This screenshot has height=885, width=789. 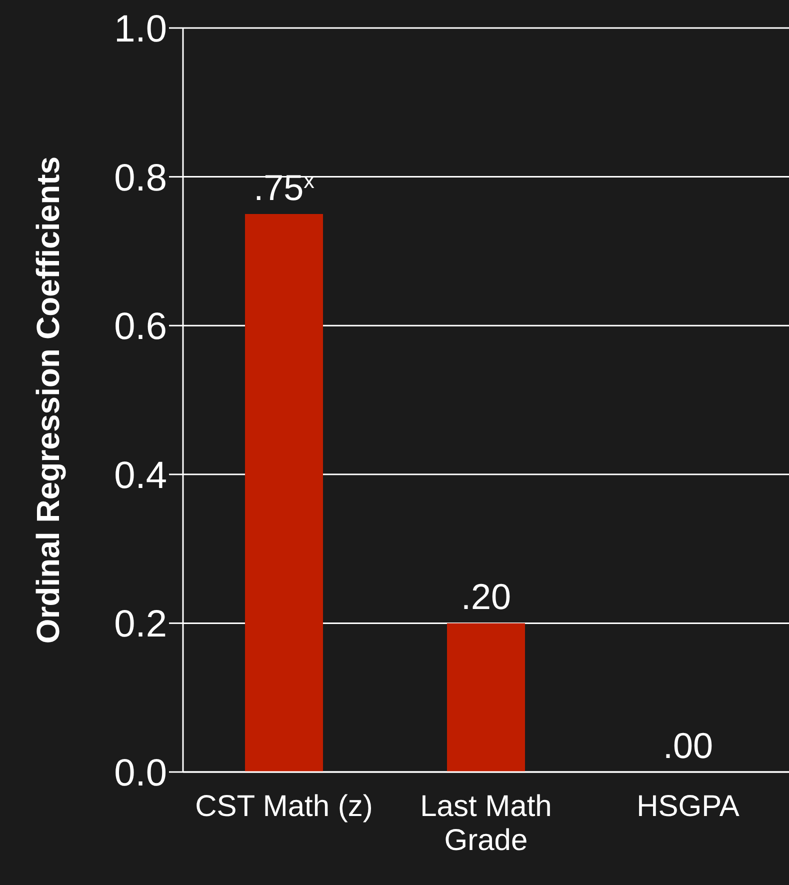 What do you see at coordinates (140, 29) in the screenshot?
I see `y-tick-label: 1.0` at bounding box center [140, 29].